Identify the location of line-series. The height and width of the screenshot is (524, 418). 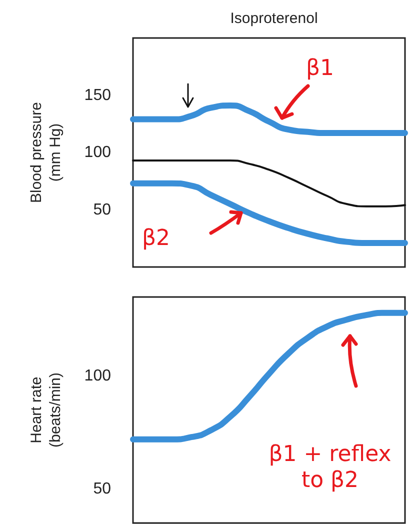
(269, 184).